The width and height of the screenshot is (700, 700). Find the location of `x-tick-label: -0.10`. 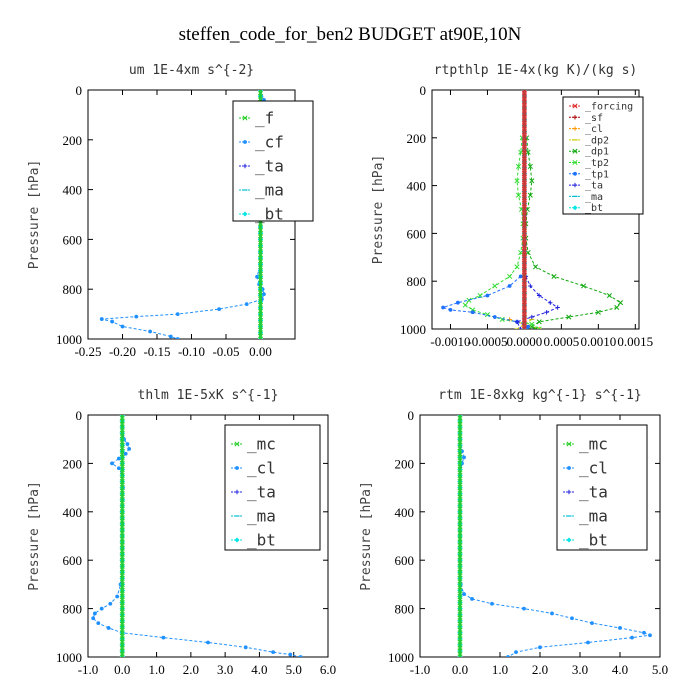

x-tick-label: -0.10 is located at coordinates (191, 351).